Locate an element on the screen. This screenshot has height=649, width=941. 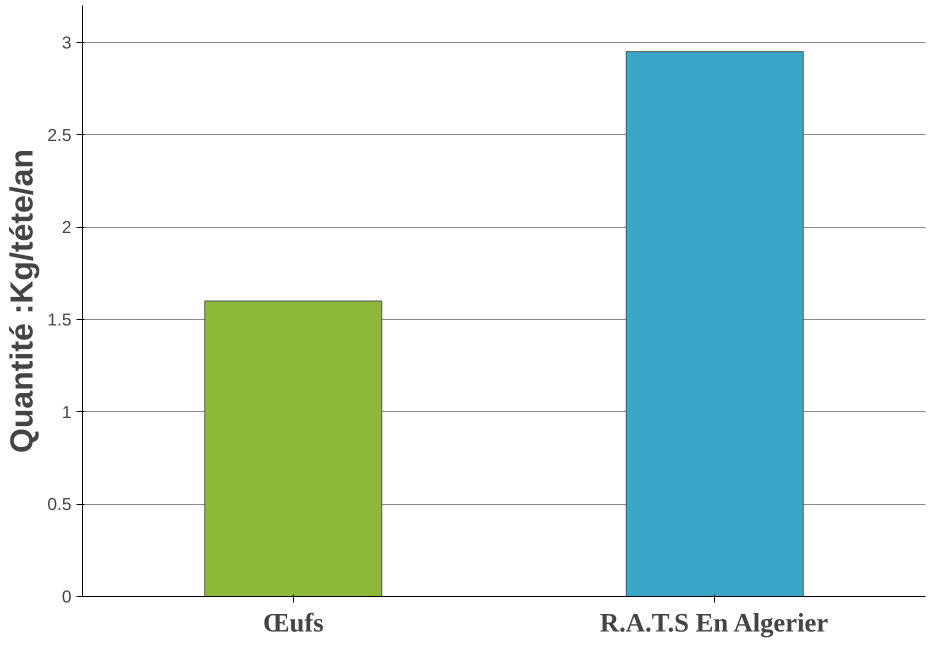
y-tick-label: 1 is located at coordinates (67, 412).